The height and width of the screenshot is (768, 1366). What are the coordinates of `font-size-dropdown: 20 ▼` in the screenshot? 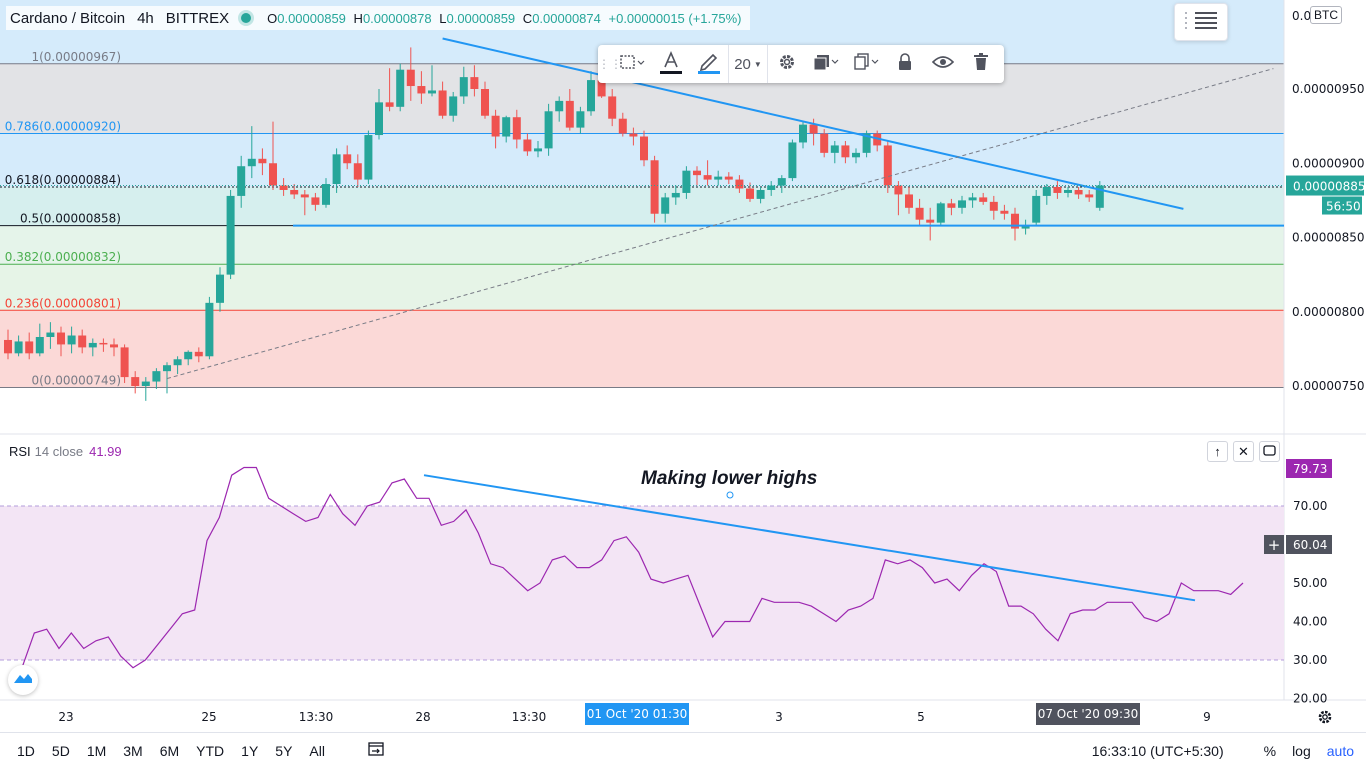 It's located at (748, 64).